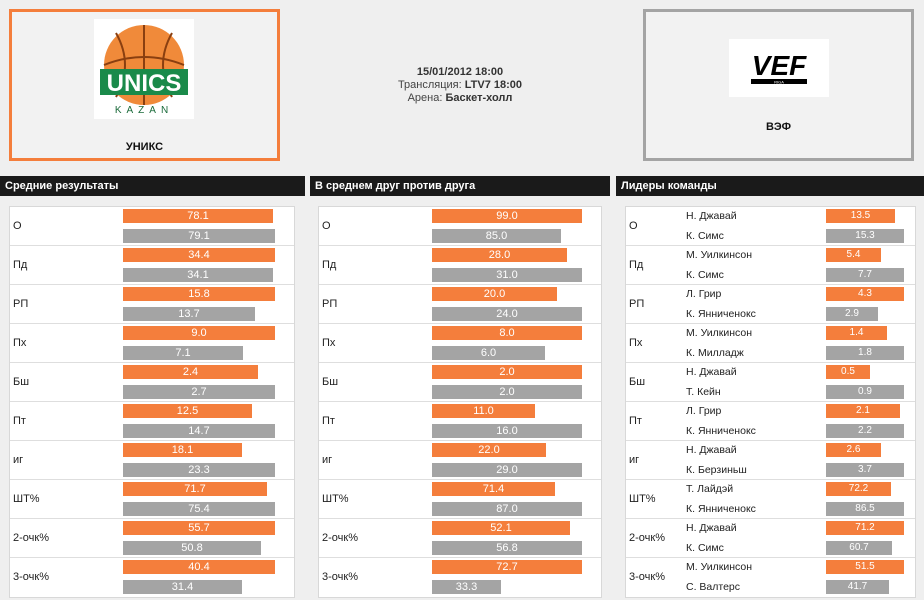  What do you see at coordinates (637, 382) in the screenshot?
I see `stat-label: Бш` at bounding box center [637, 382].